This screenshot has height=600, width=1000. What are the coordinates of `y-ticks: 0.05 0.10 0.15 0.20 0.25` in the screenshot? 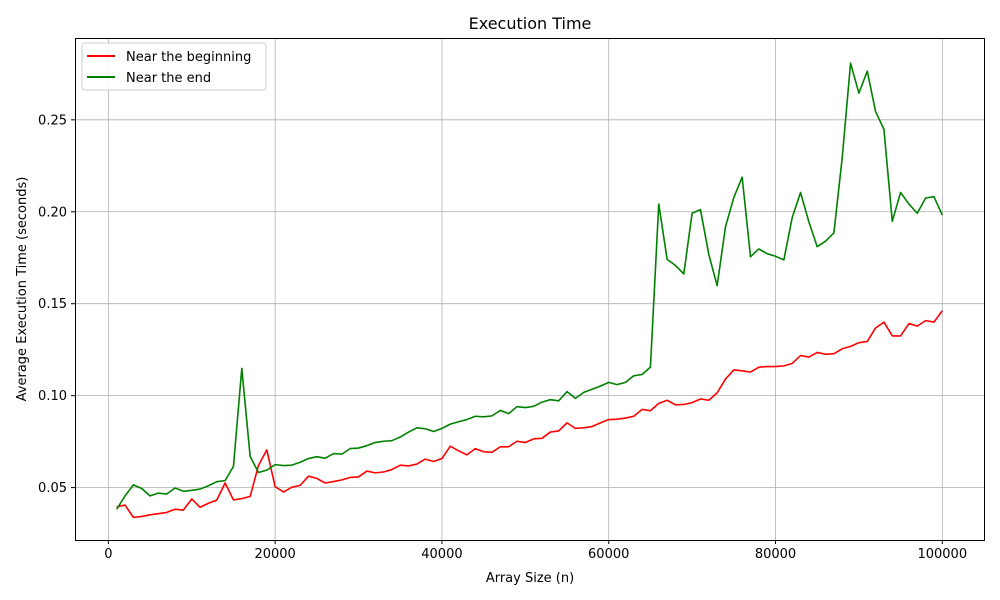 It's located at (56, 304).